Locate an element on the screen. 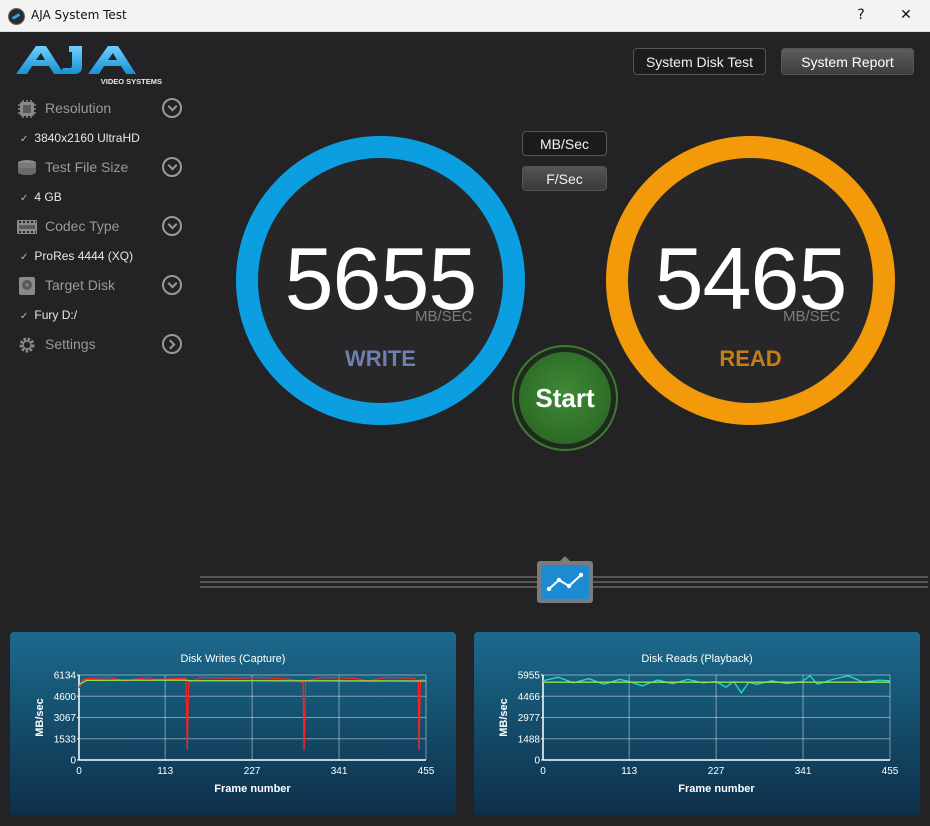 This screenshot has width=930, height=826. film-strip-icon is located at coordinates (27, 227).